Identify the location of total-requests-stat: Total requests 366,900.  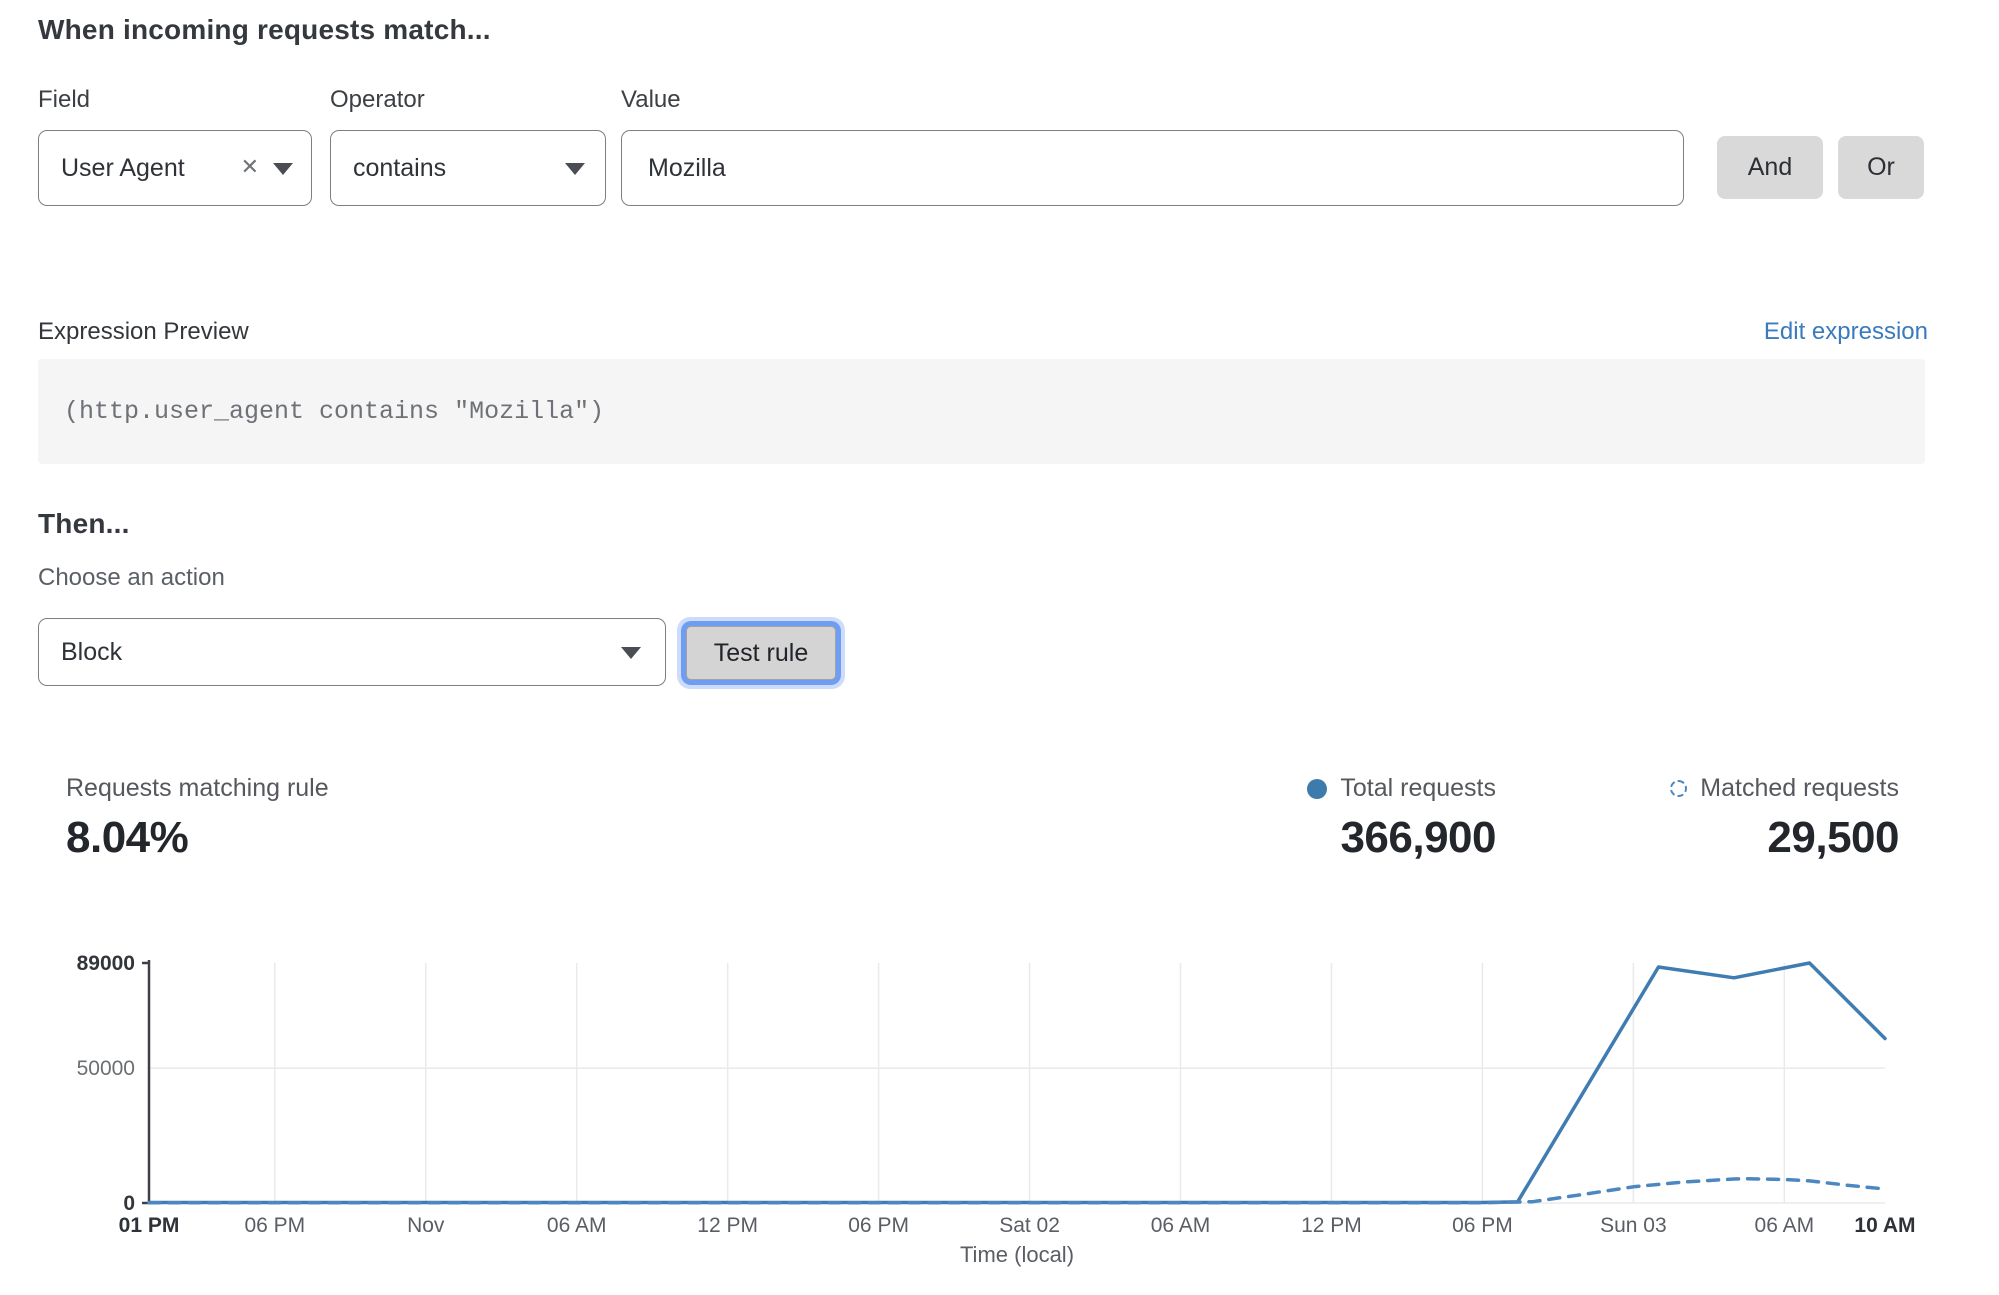
(1401, 818).